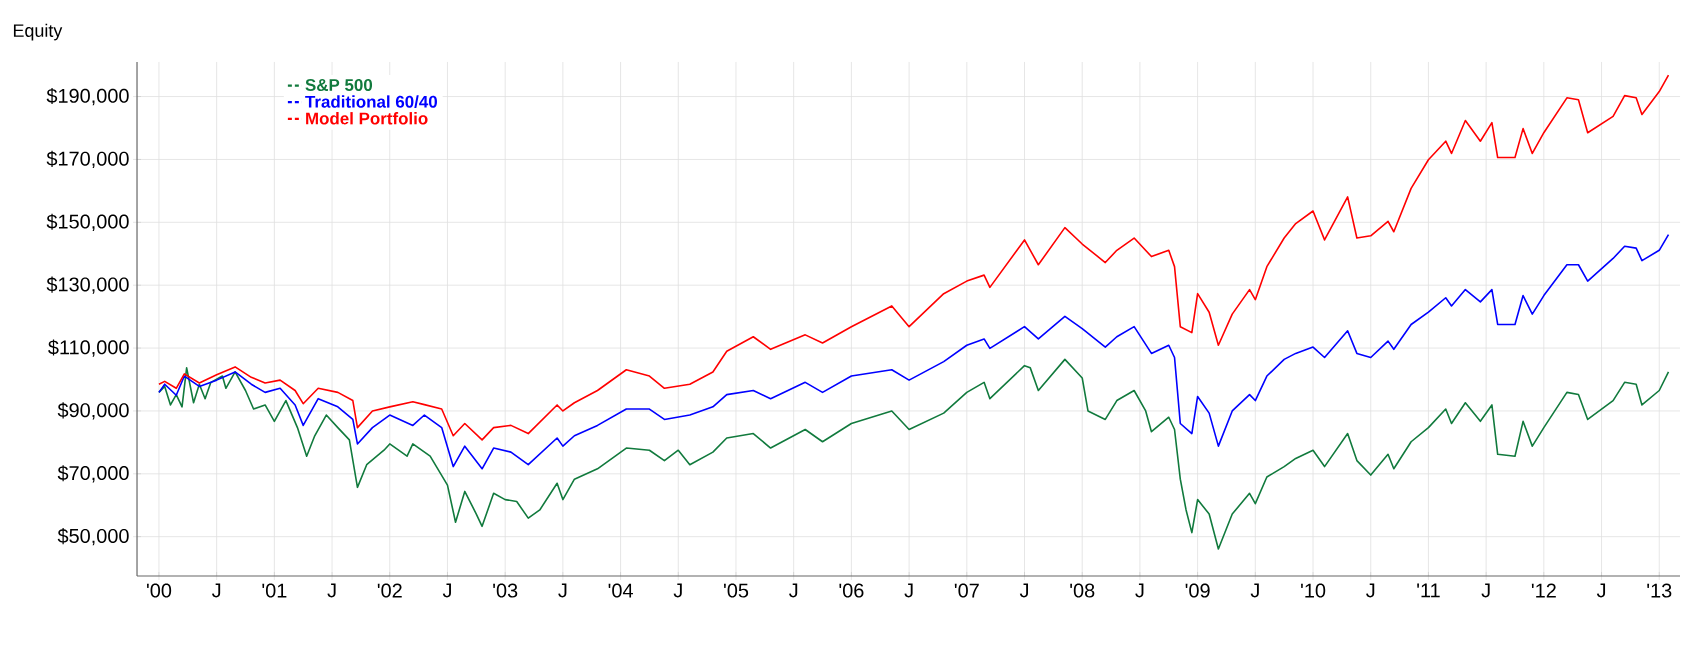 The image size is (1688, 646). I want to click on x-tick-label: '12, so click(1543, 590).